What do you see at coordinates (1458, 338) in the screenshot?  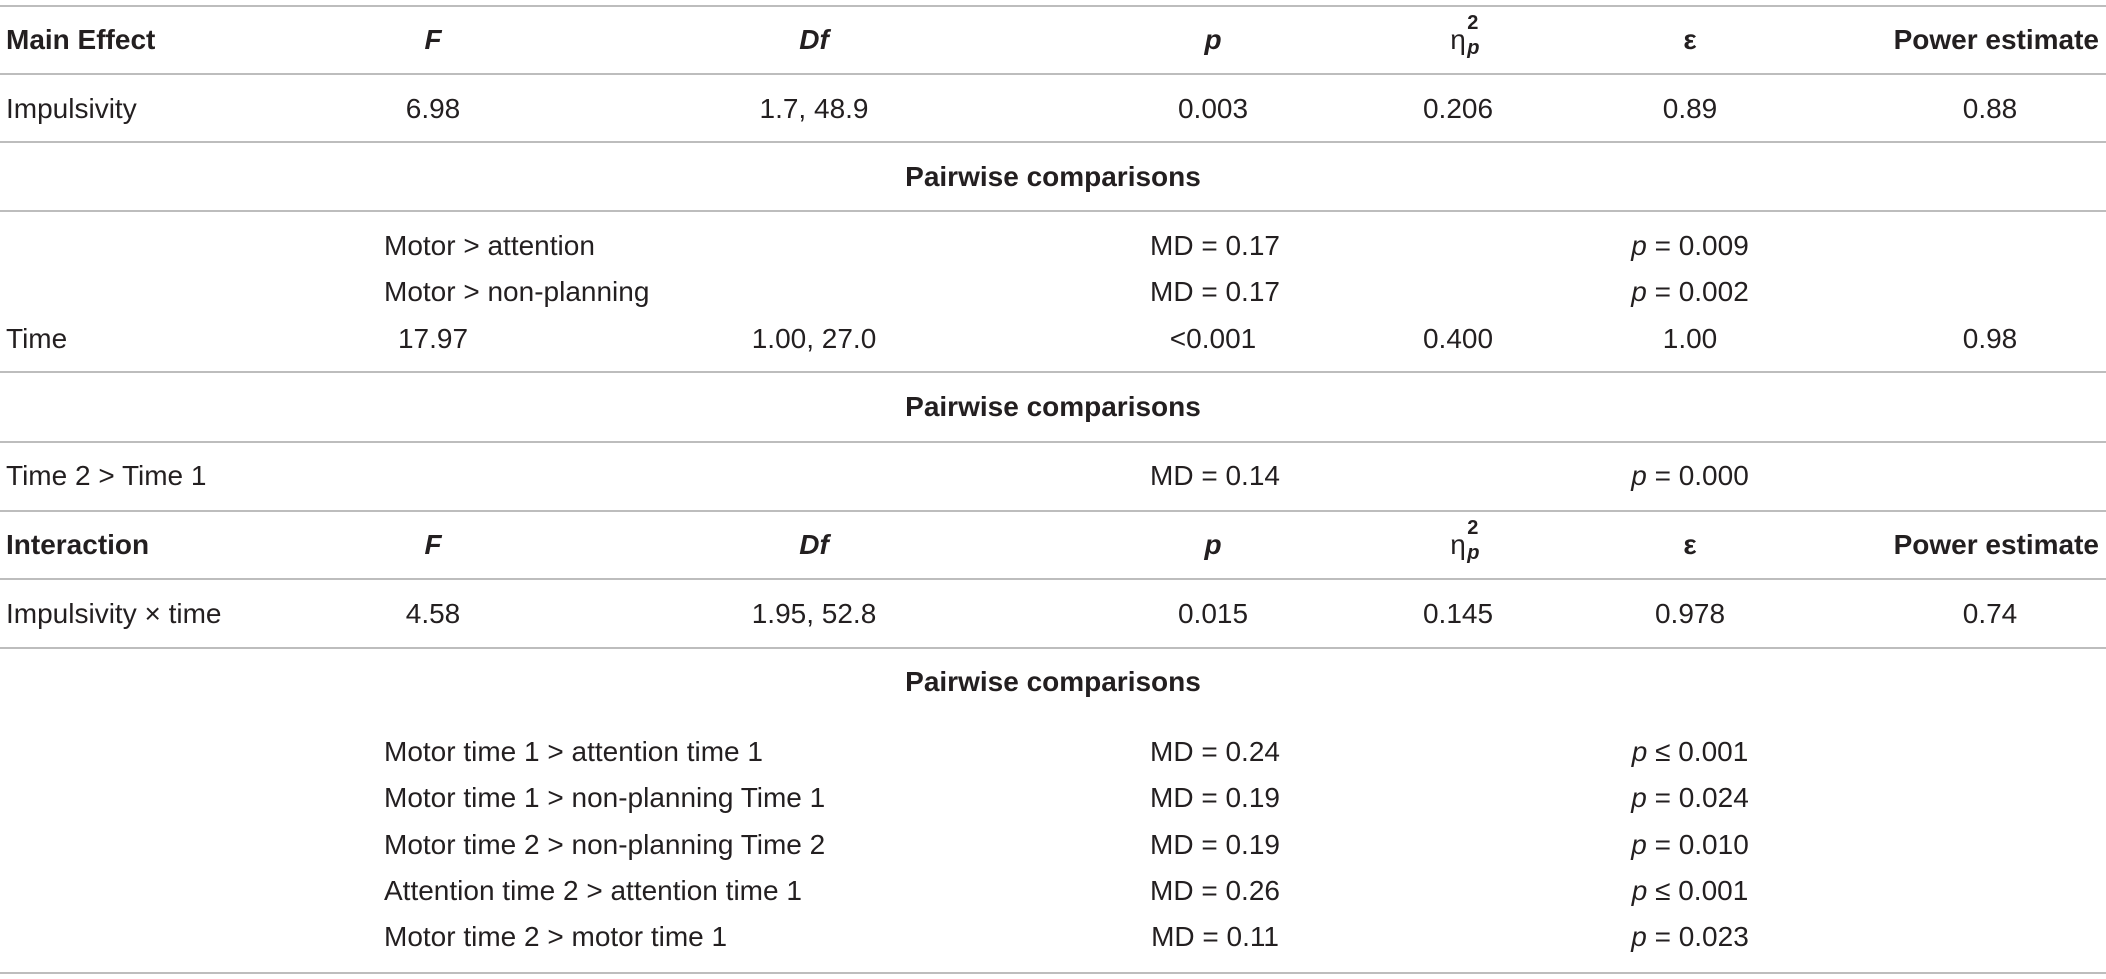 I see `eta-squared-value: 0.400` at bounding box center [1458, 338].